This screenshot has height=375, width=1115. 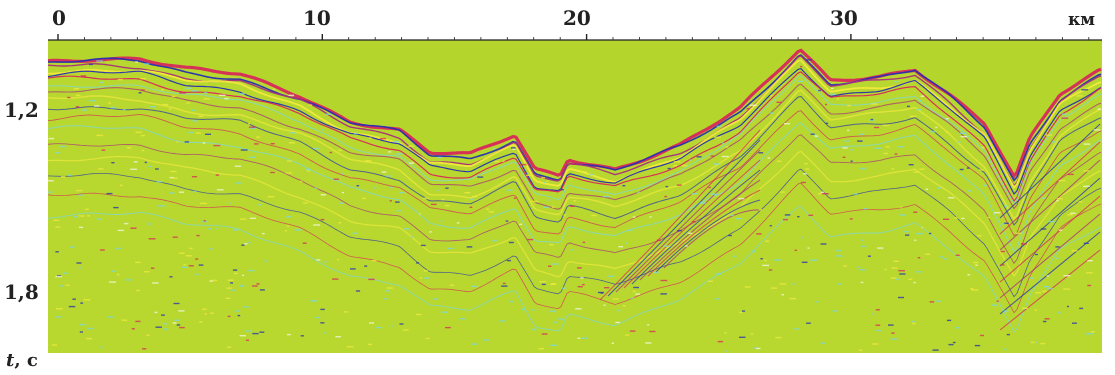 What do you see at coordinates (21, 110) in the screenshot?
I see `y-tick-1-2: 1,2` at bounding box center [21, 110].